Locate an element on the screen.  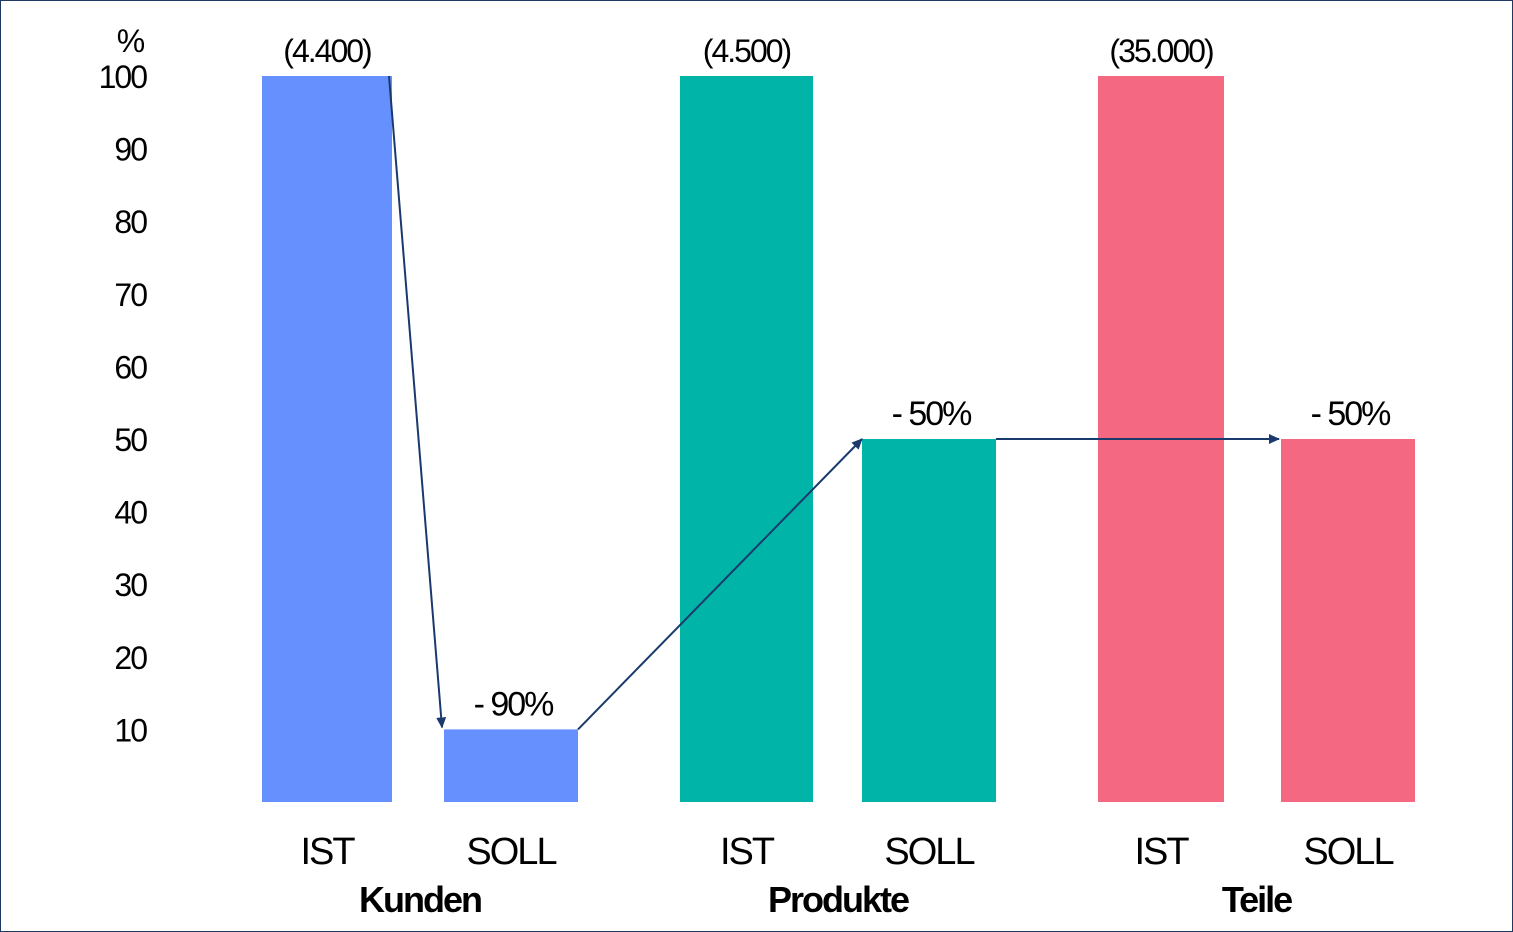
group-label: Produkte is located at coordinates (838, 899).